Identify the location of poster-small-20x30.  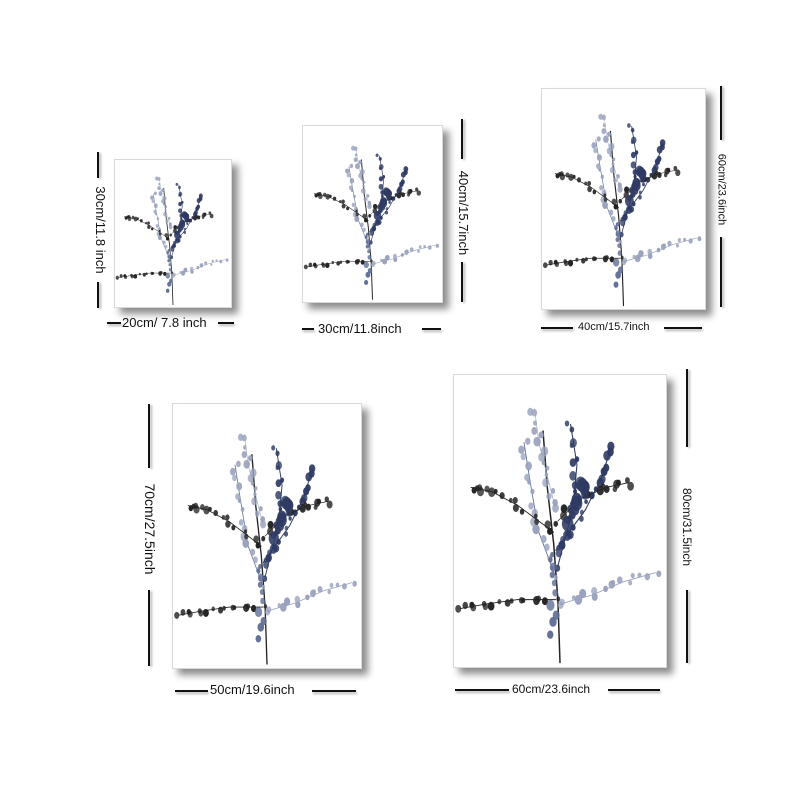
(173, 233).